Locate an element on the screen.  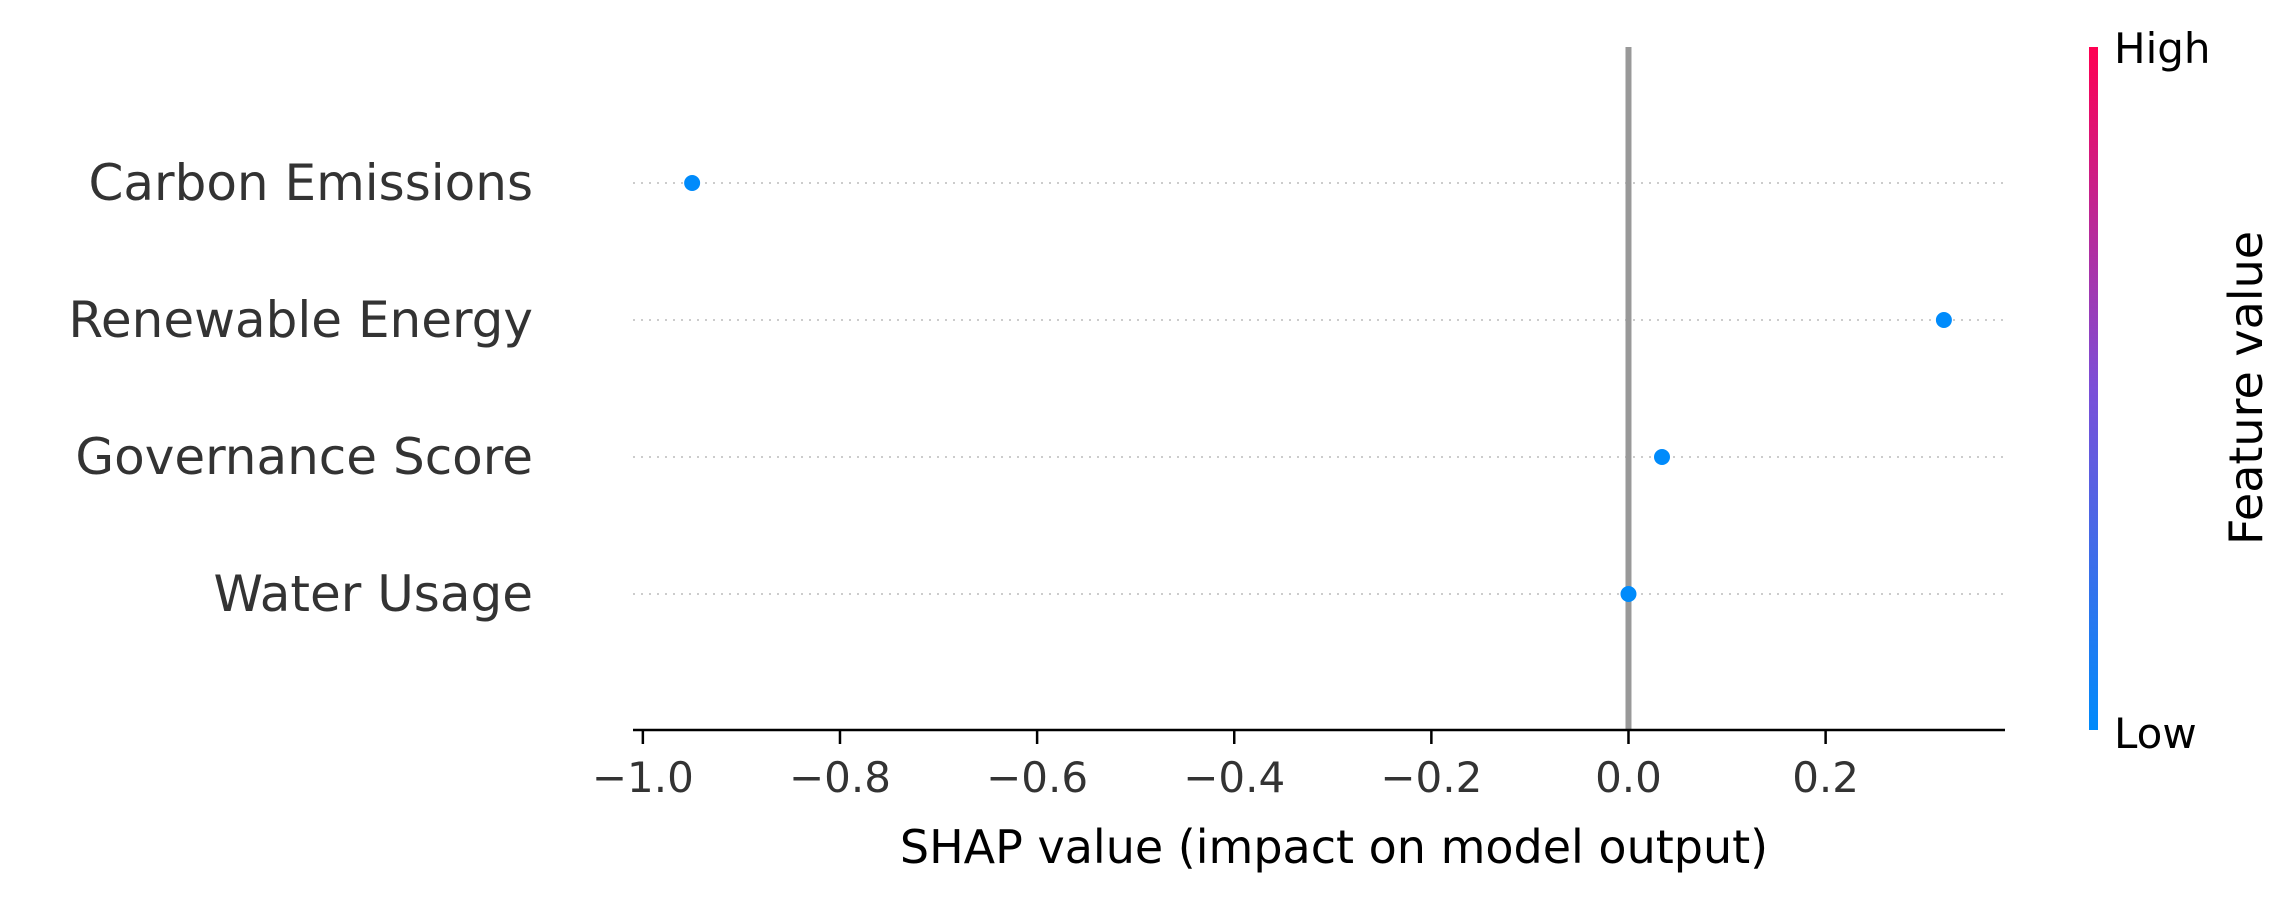
x-axis-title: SHAP value (impact on model output) is located at coordinates (1334, 847).